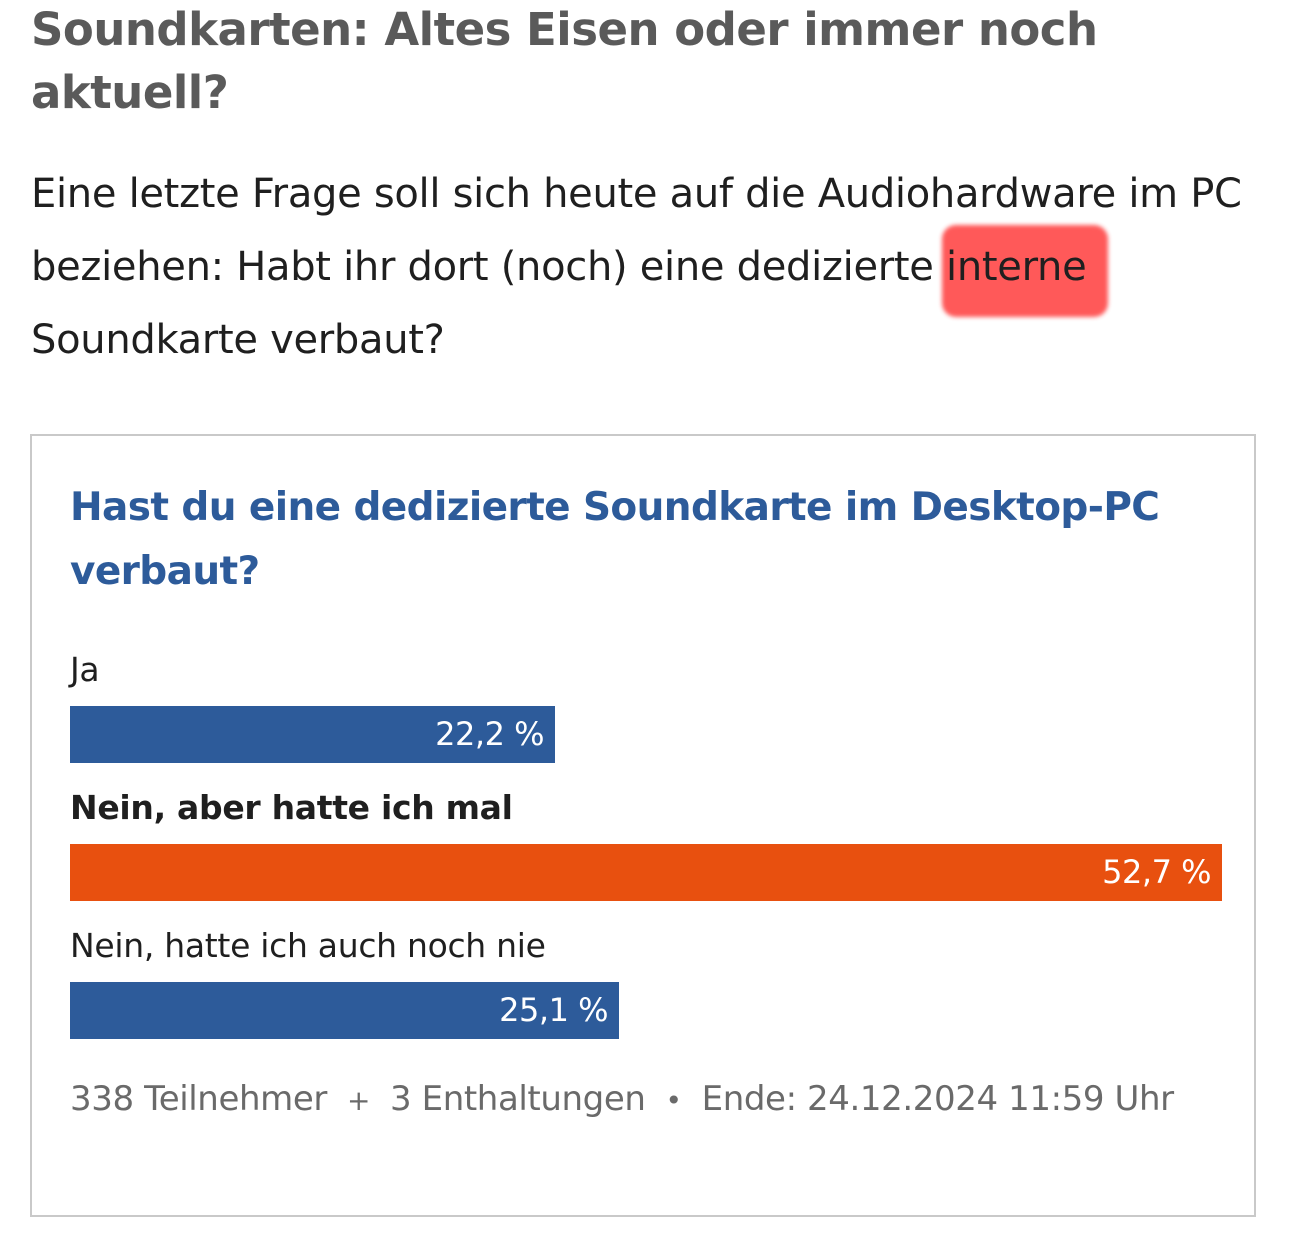 The height and width of the screenshot is (1233, 1290). I want to click on poll-option-nein-aber-hatte-ich-mal: Nein, aber hatte ich mal 52,7 %, so click(646, 843).